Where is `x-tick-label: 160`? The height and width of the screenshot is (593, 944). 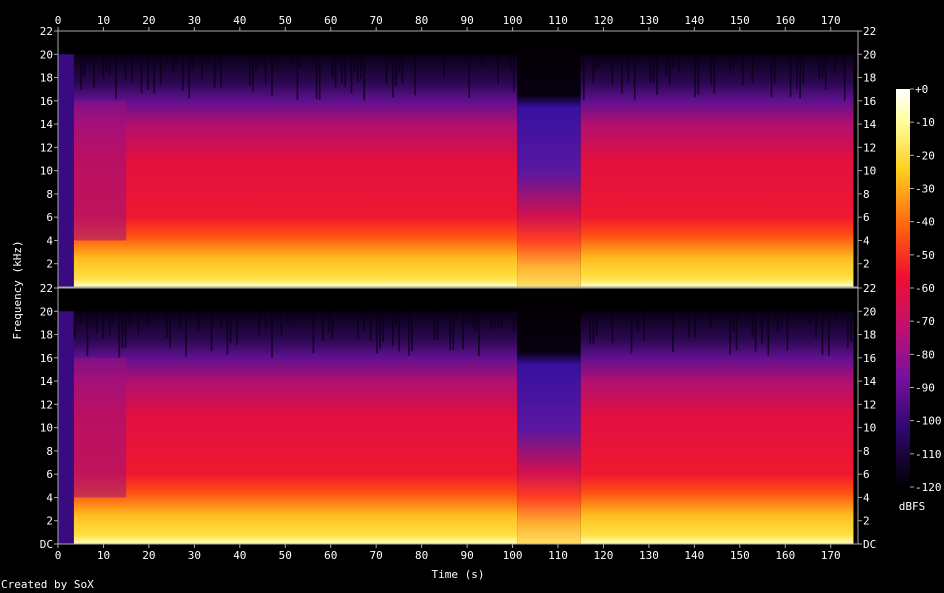 x-tick-label: 160 is located at coordinates (785, 20).